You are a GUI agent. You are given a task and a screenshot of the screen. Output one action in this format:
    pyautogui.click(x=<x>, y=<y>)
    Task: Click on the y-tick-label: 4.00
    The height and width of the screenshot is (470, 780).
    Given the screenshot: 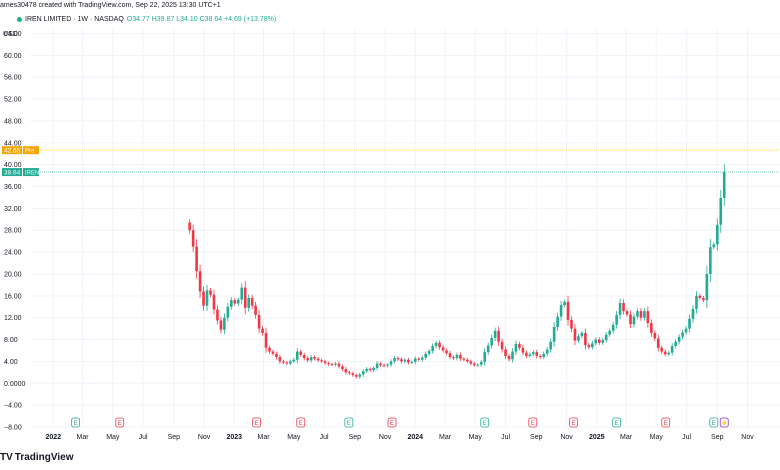 What is the action you would take?
    pyautogui.click(x=11, y=362)
    